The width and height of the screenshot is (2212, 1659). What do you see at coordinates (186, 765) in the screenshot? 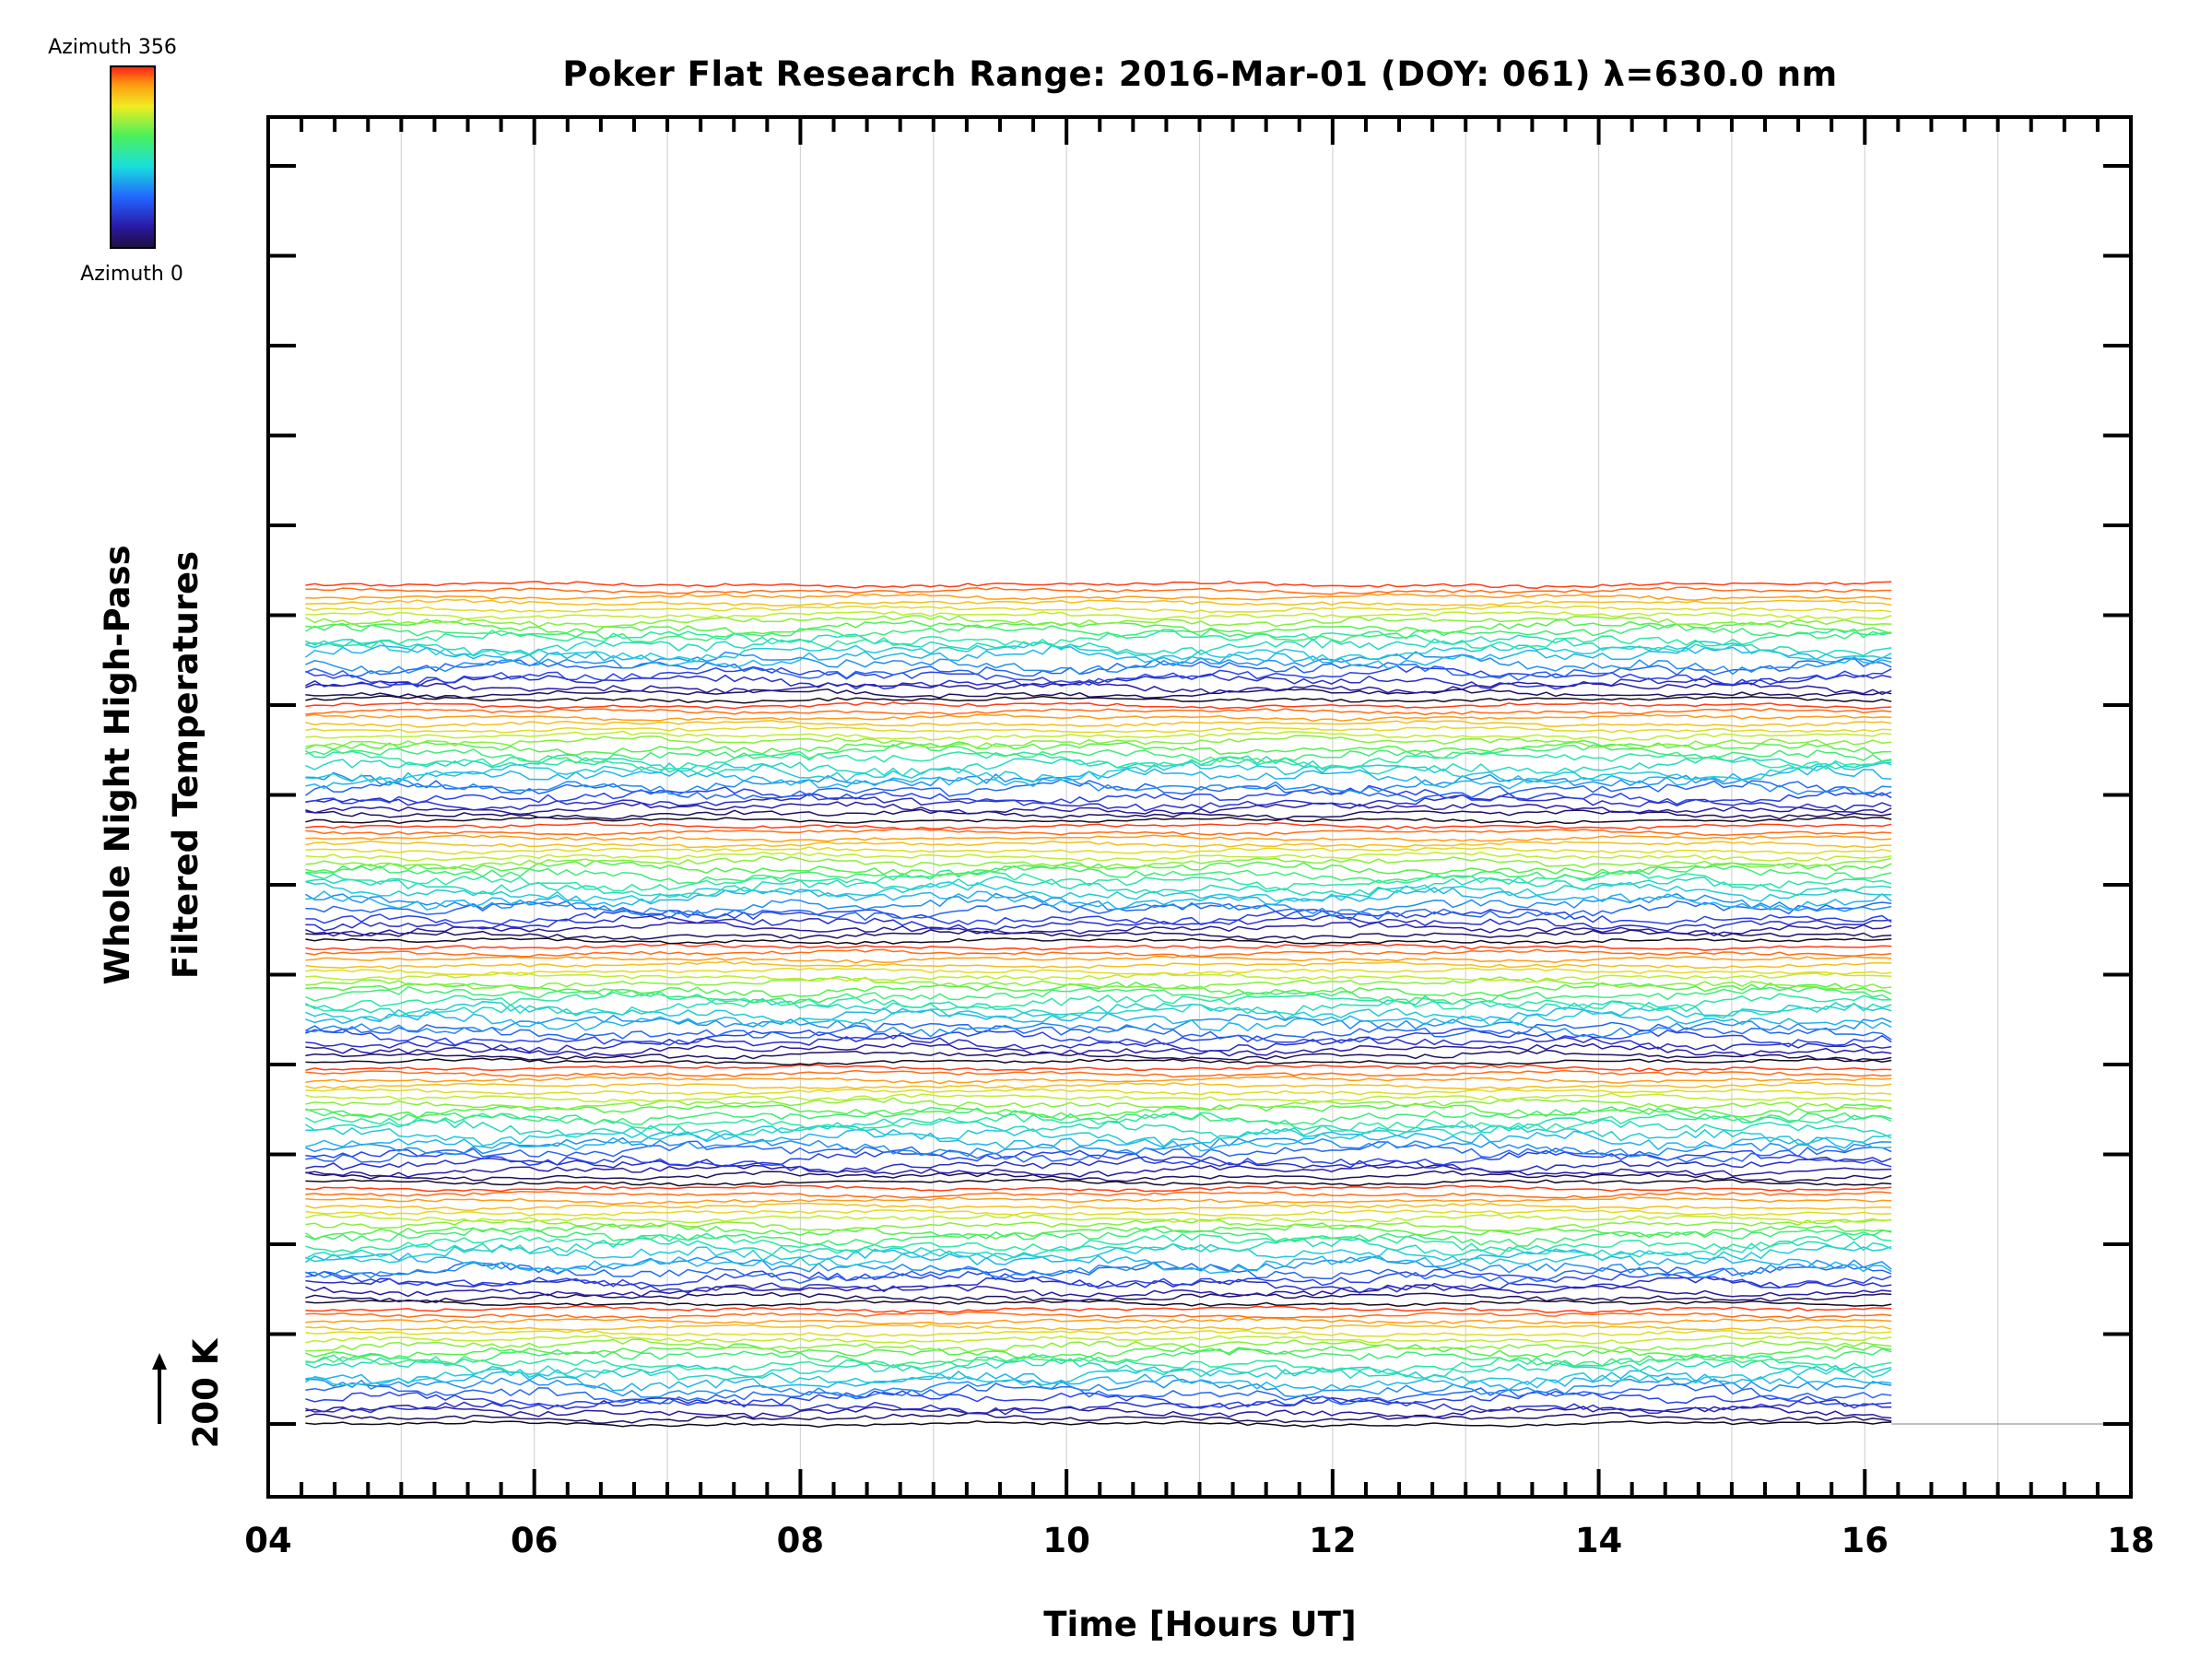
I see `y-axis-label-line2: Filtered Temperatures` at bounding box center [186, 765].